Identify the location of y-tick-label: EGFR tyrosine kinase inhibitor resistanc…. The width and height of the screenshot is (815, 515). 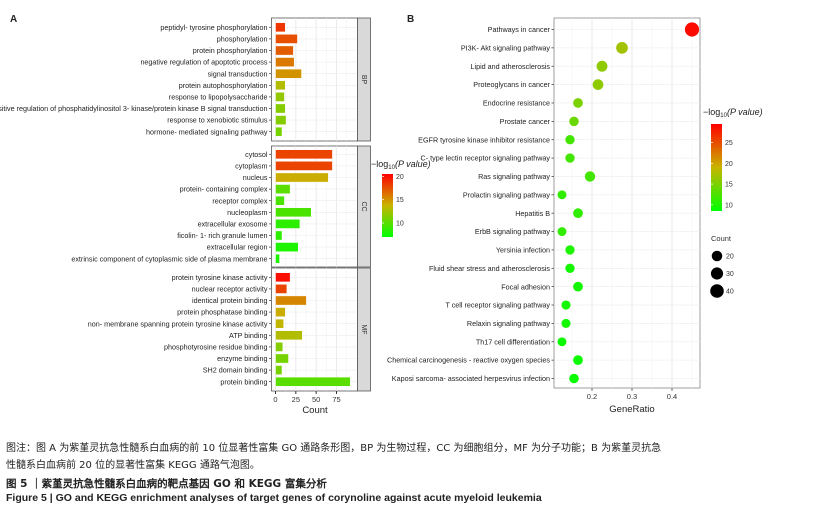
(484, 139).